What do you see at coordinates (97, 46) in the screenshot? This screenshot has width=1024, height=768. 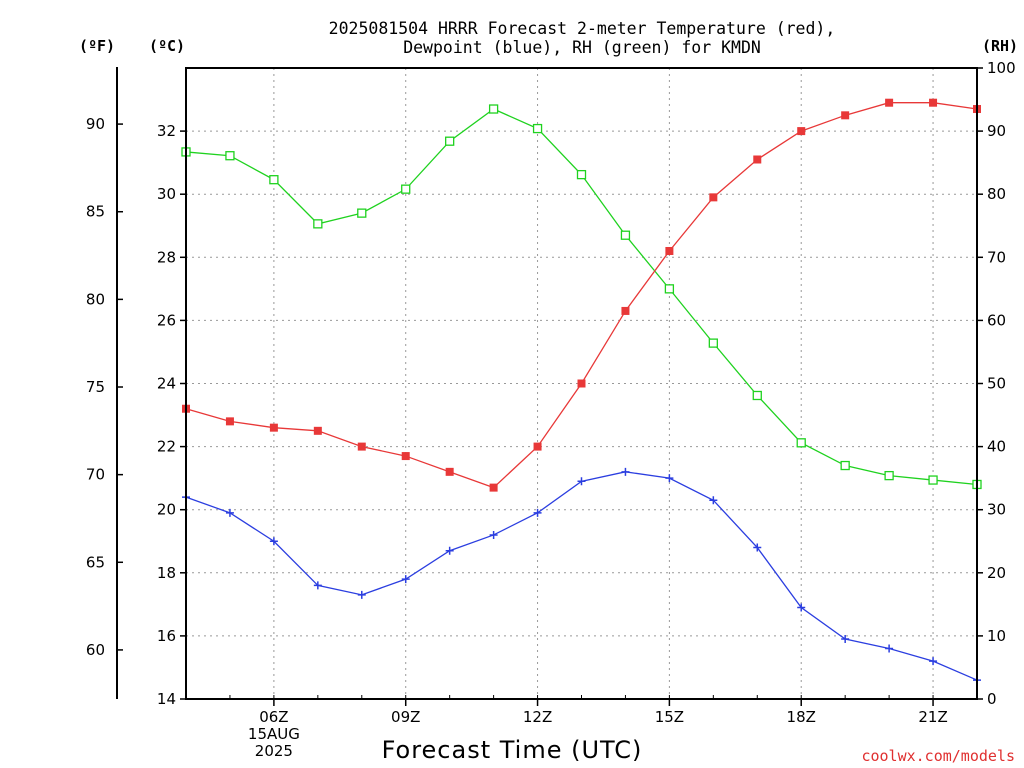 I see `fahrenheit-unit-label: (ºF)` at bounding box center [97, 46].